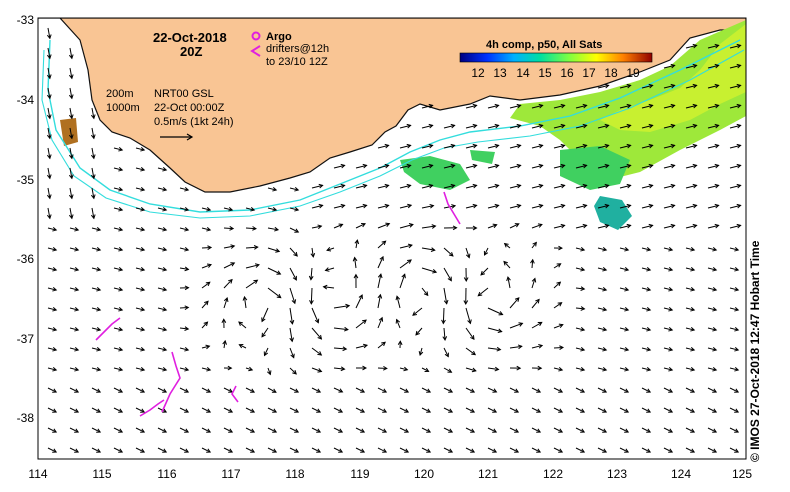 The width and height of the screenshot is (790, 492). Describe the element at coordinates (500, 73) in the screenshot. I see `sst-tick: 13` at that location.